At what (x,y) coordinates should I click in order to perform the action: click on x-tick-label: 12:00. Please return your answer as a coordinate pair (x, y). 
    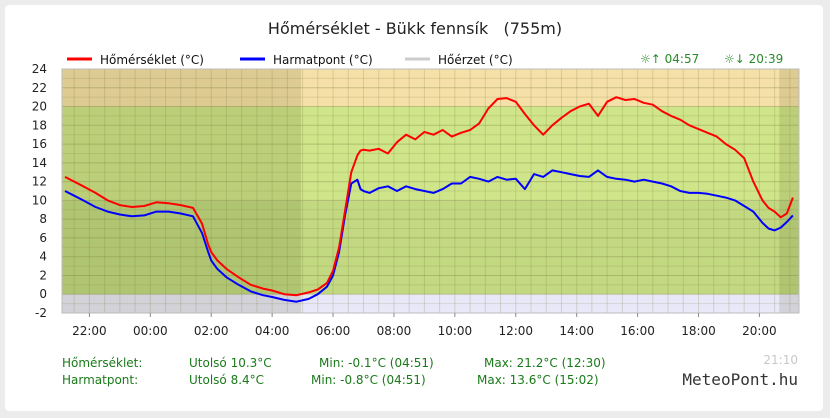
    Looking at the image, I should click on (515, 331).